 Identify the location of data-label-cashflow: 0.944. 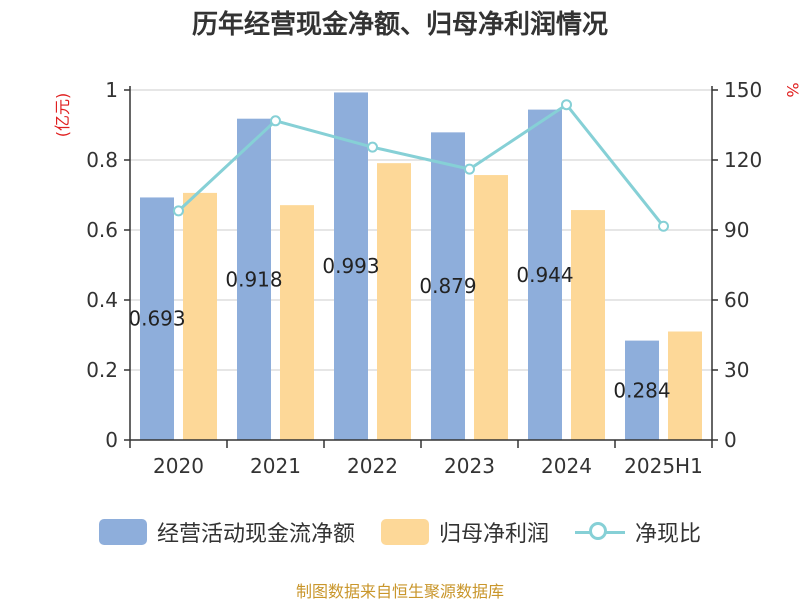
(544, 275).